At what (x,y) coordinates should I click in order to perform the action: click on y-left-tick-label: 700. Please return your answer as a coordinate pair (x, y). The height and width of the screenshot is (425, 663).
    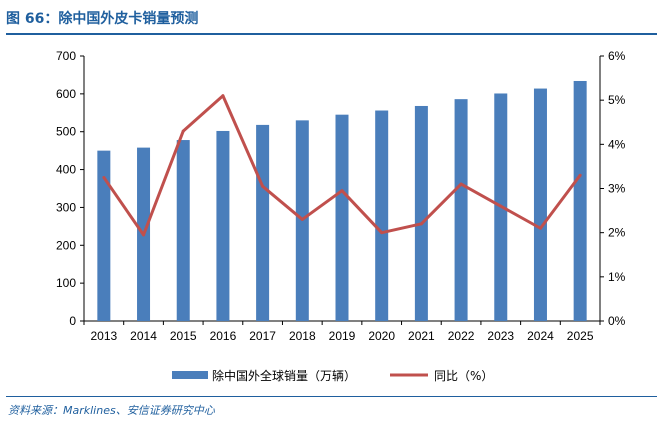
    Looking at the image, I should click on (66, 56).